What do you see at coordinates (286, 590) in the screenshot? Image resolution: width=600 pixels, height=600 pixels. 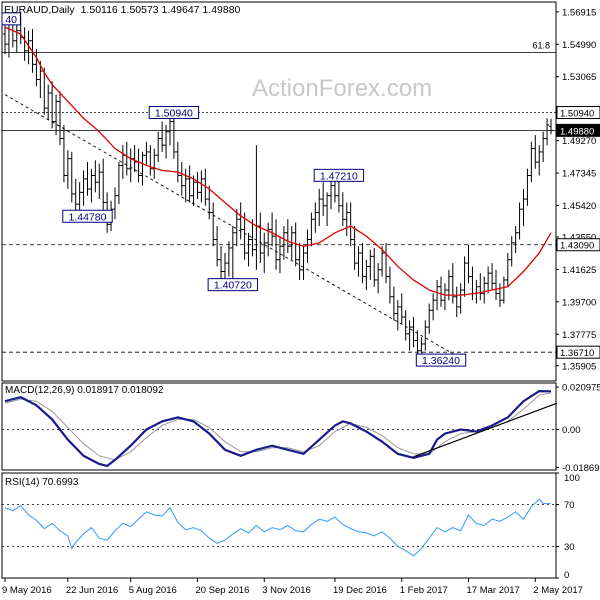 I see `x-tick-label: 3 Nov 2016` at bounding box center [286, 590].